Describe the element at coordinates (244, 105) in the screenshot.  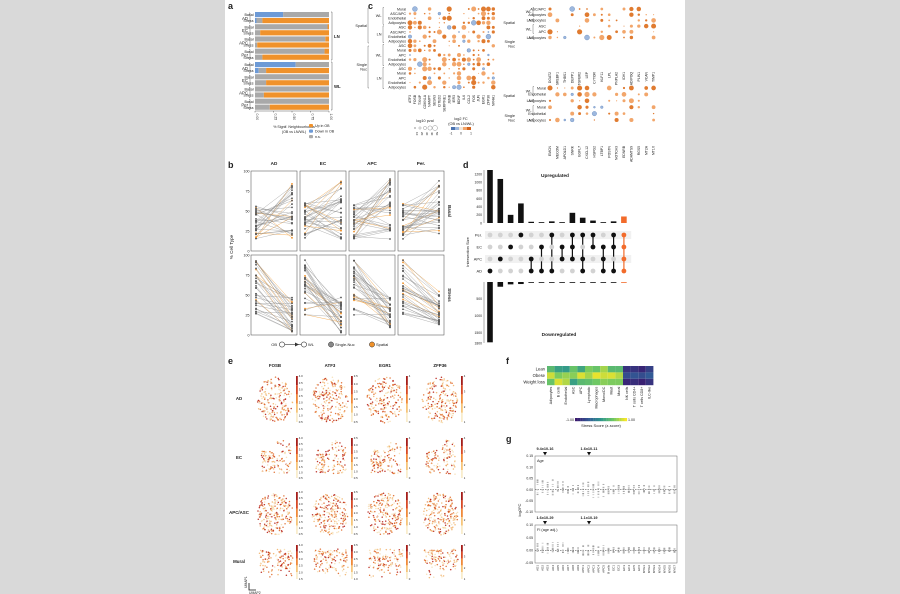
I see `panel-a-group-label: Per` at that location.